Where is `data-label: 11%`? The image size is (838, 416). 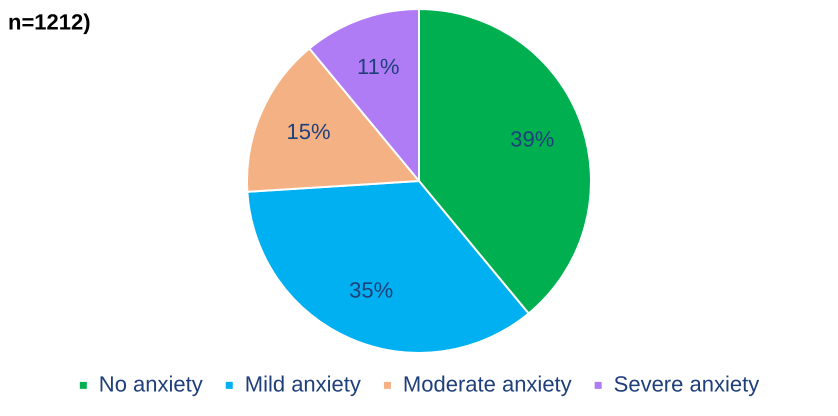 data-label: 11% is located at coordinates (378, 66).